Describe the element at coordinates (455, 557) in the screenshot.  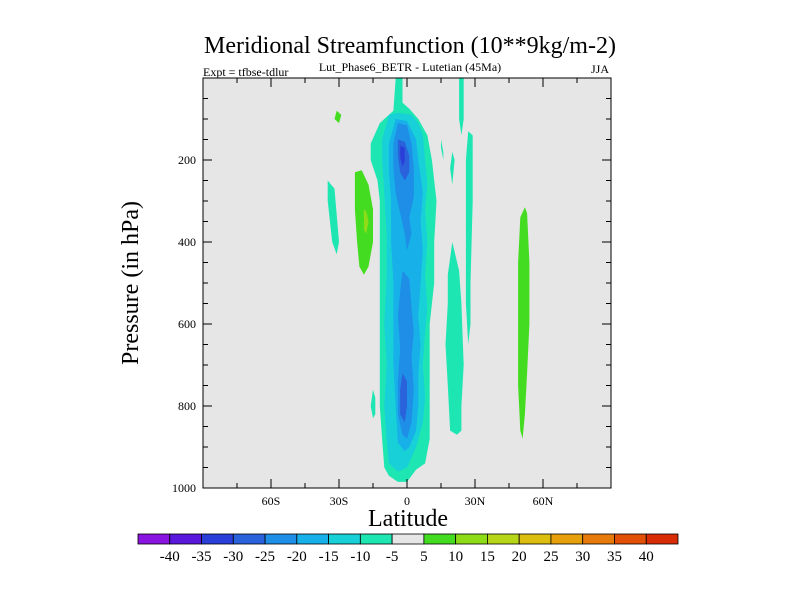
I see `colorbar-label: 10` at that location.